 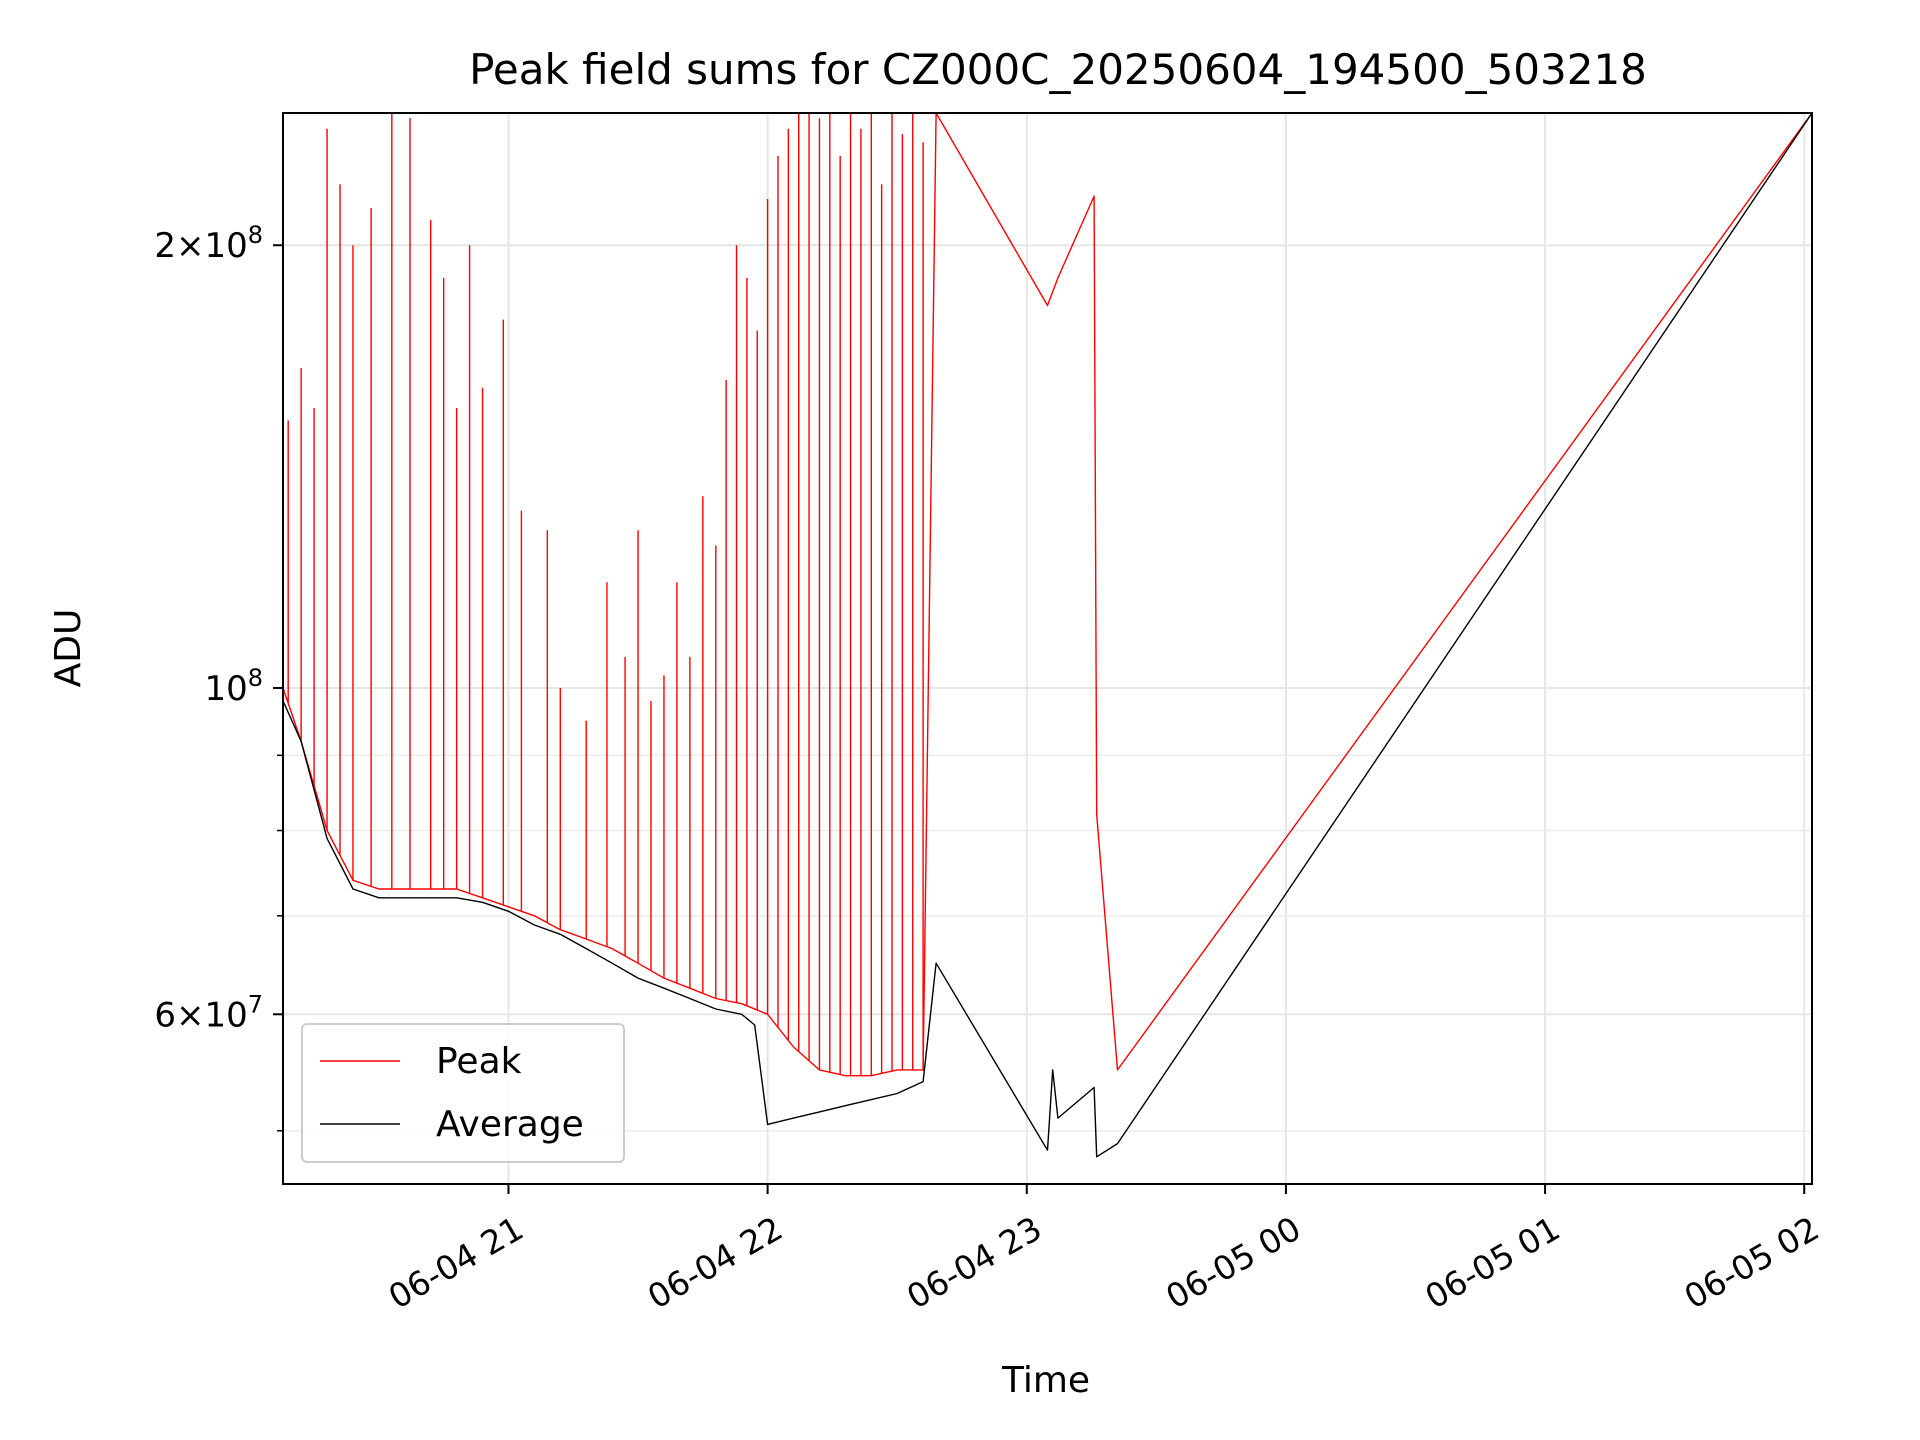 I want to click on y-axis: 6×107 108 2×108, so click(x=218, y=676).